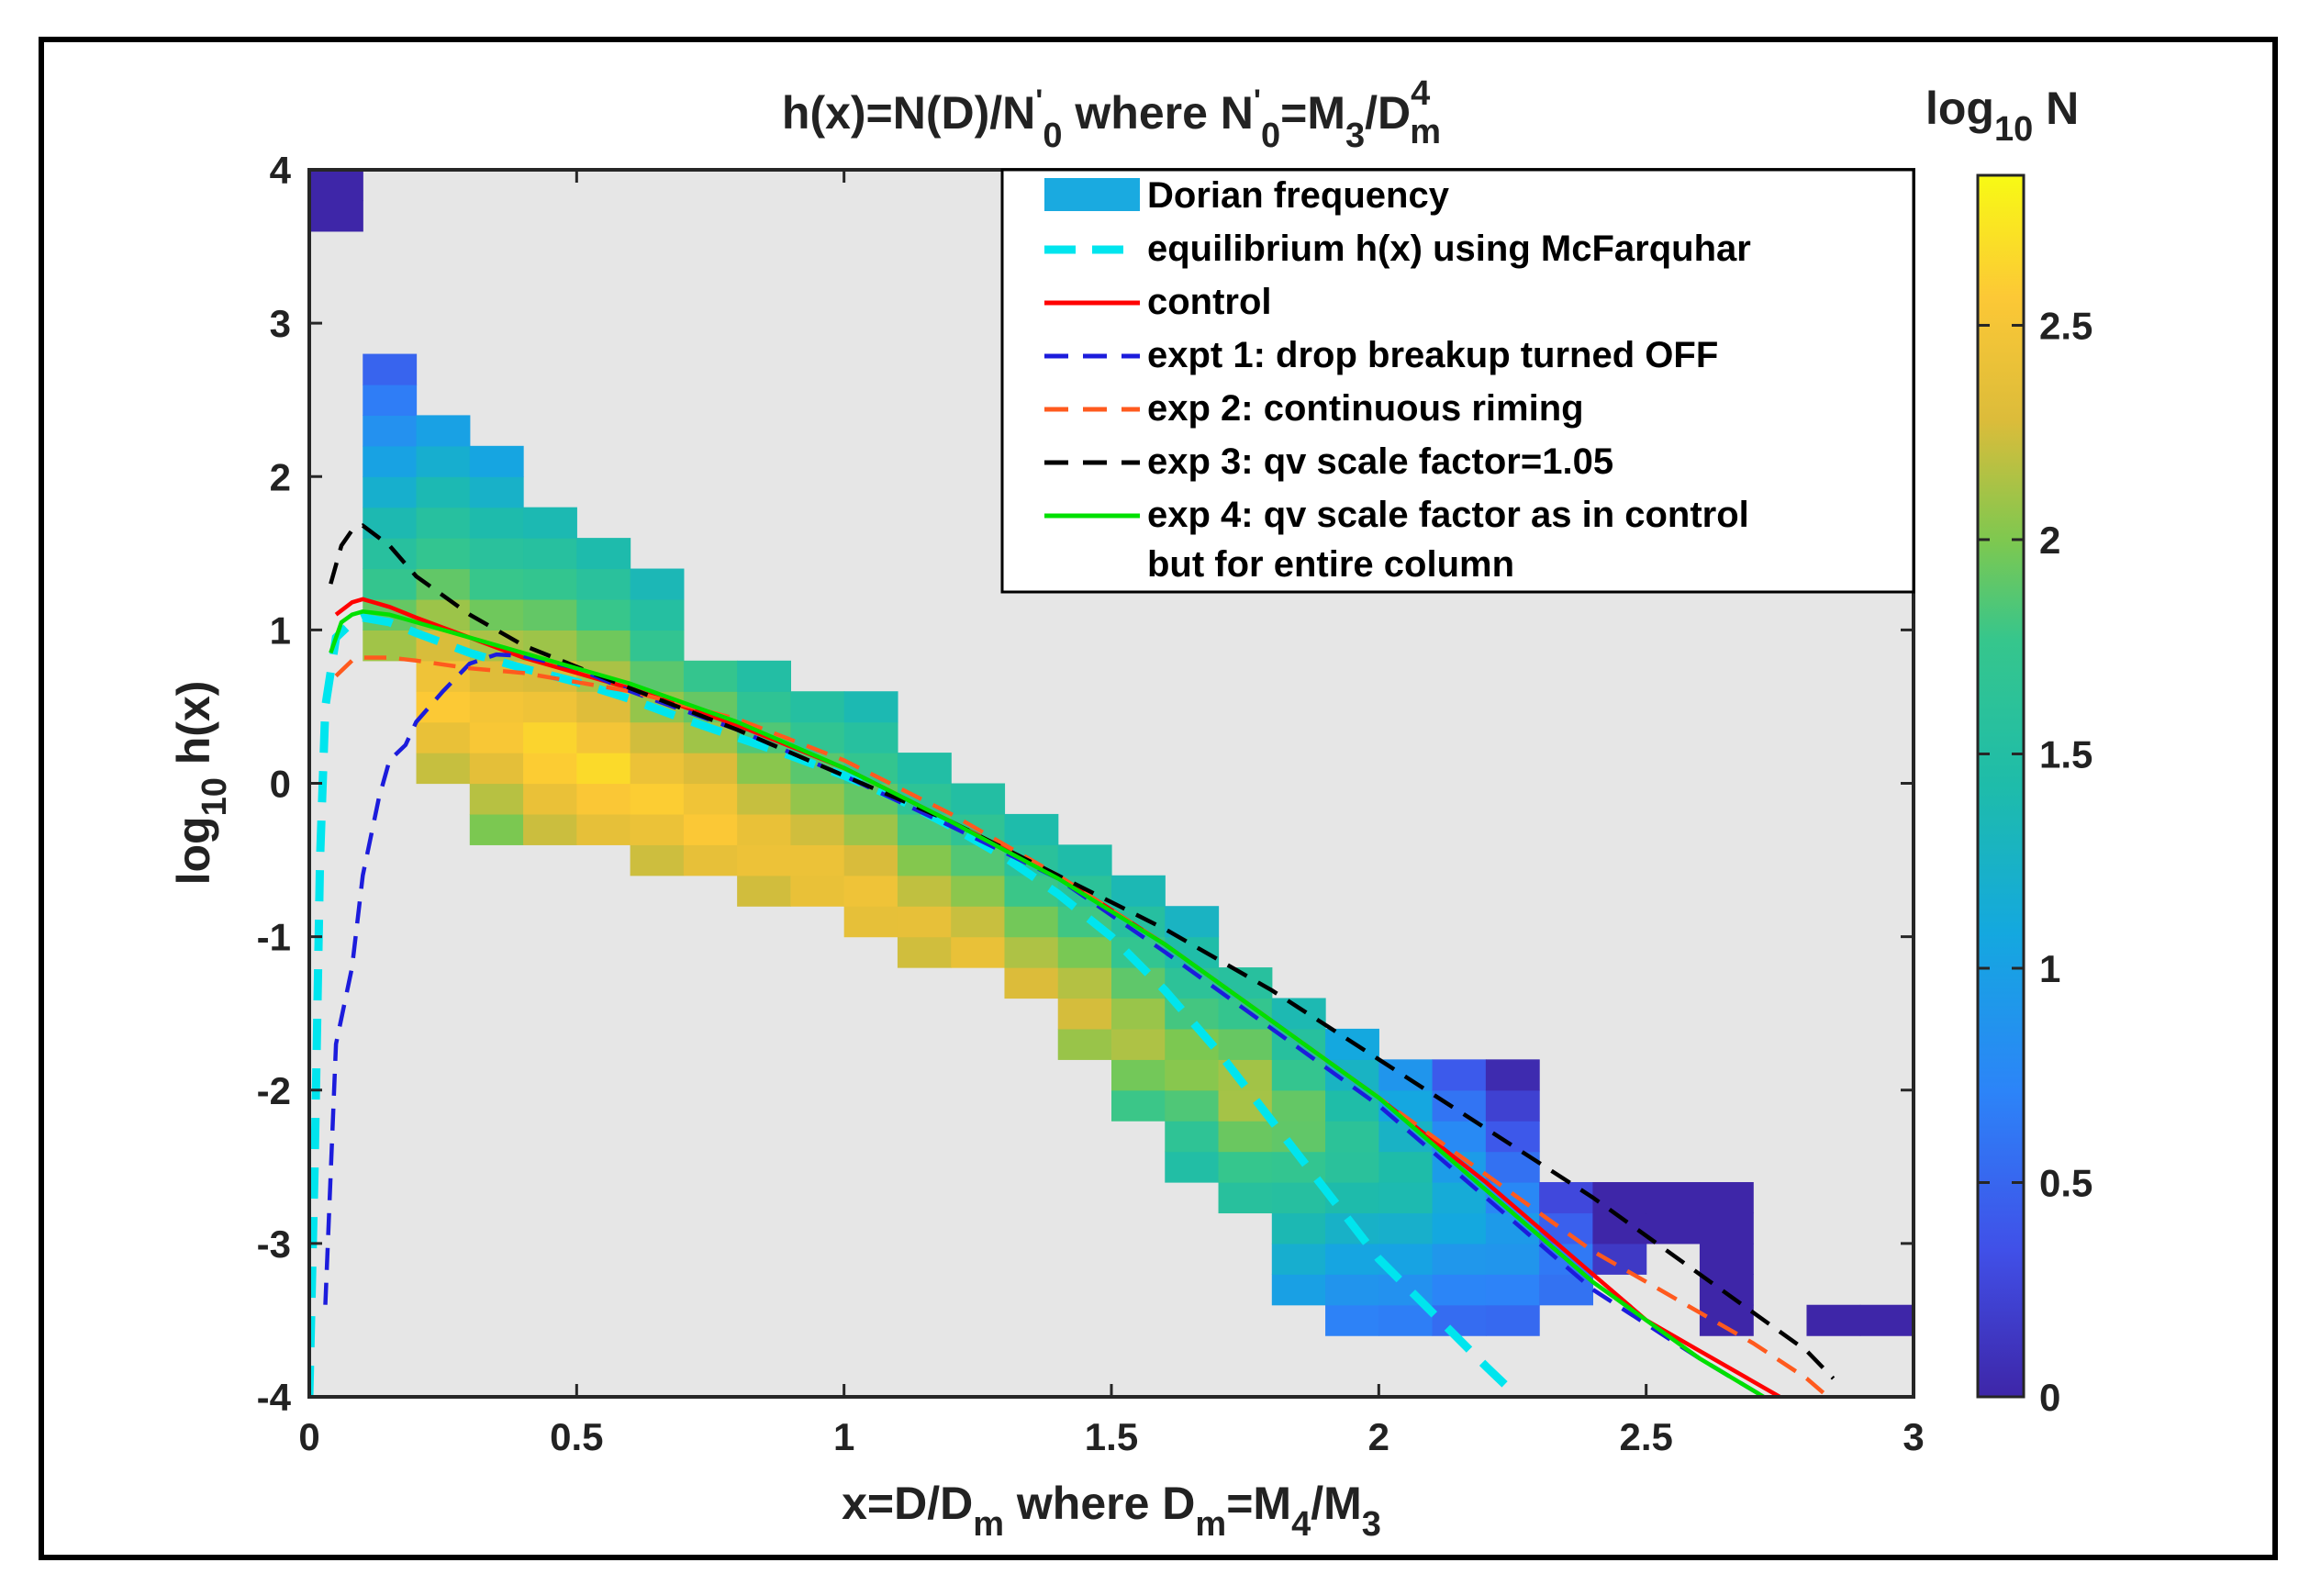 This screenshot has height=1596, width=2310. I want to click on chart-title: h(x)=N(D)/N'0 where N'0=M3/D4 m, so click(1111, 114).